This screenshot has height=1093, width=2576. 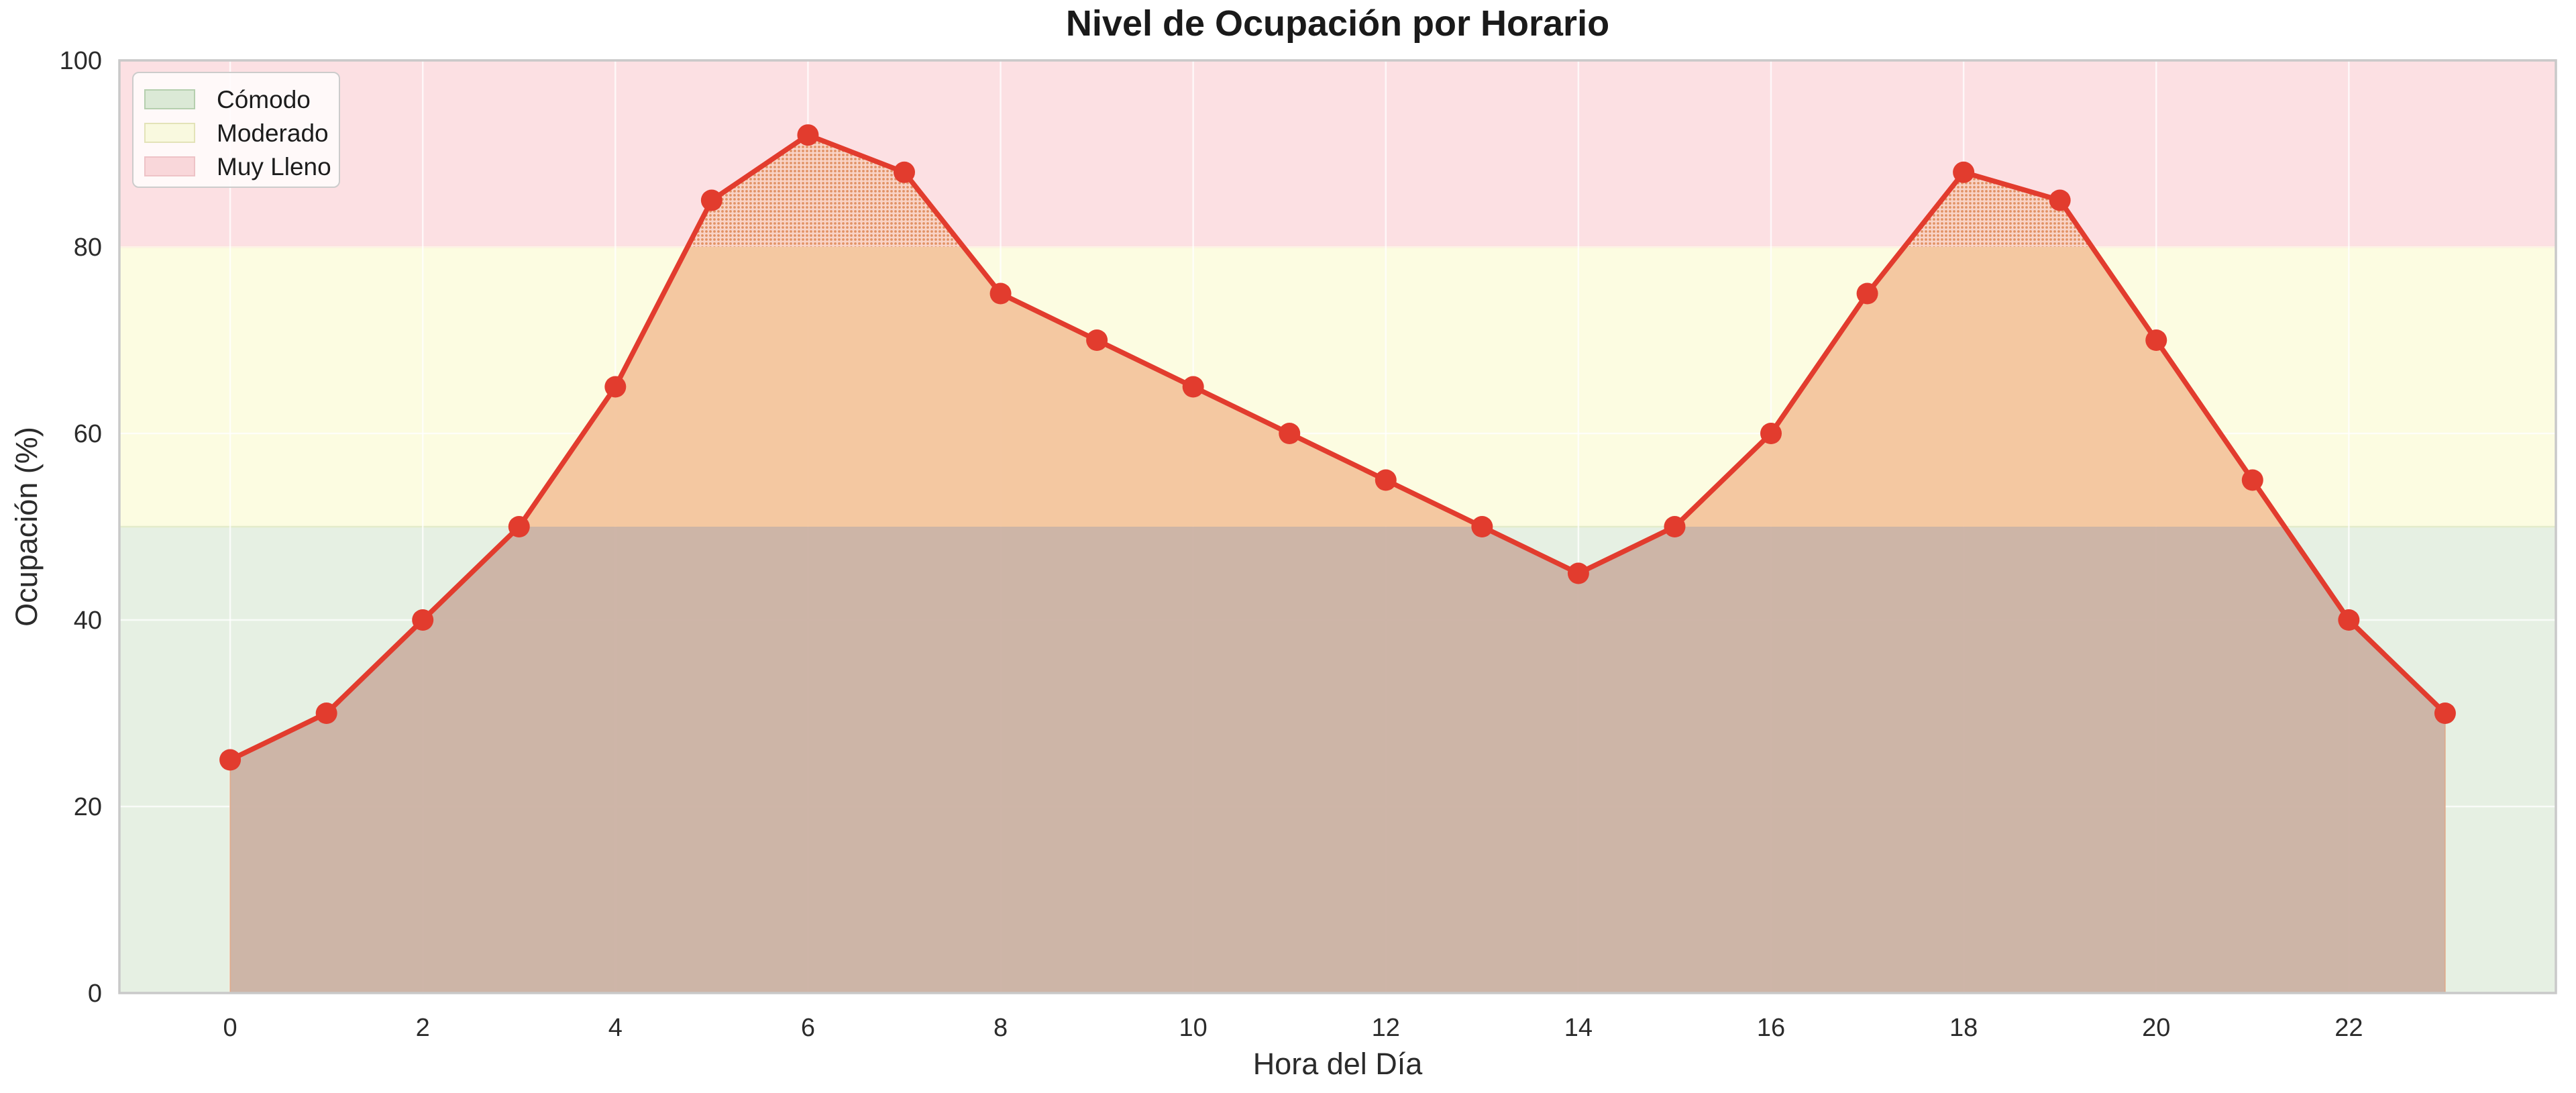 What do you see at coordinates (2348, 1028) in the screenshot?
I see `x-tick-label: 22` at bounding box center [2348, 1028].